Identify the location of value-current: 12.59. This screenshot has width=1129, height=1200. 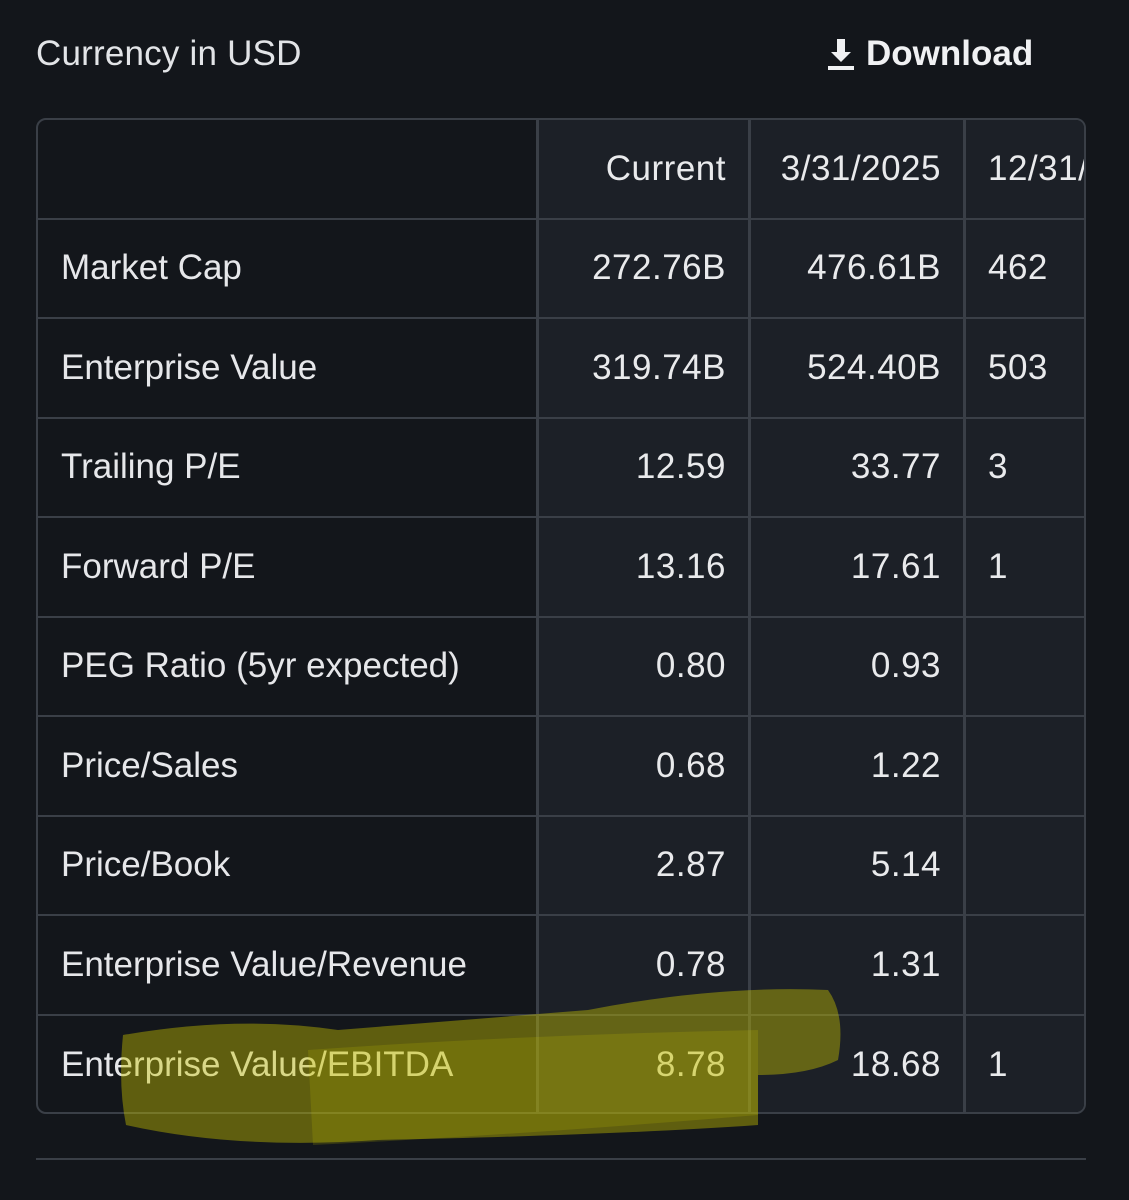
(642, 467).